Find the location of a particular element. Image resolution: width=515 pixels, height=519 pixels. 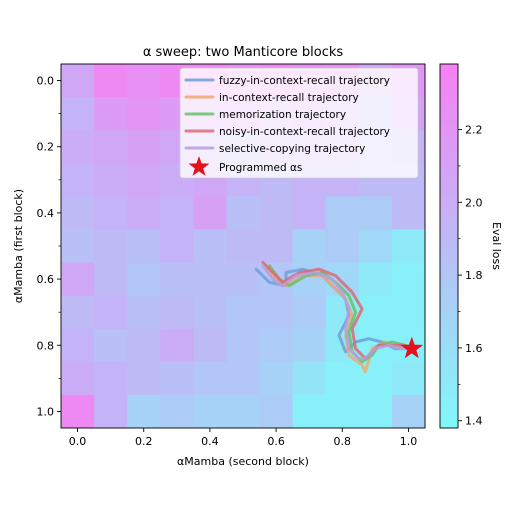

colorbar-tick-label: 1.4 is located at coordinates (474, 421).